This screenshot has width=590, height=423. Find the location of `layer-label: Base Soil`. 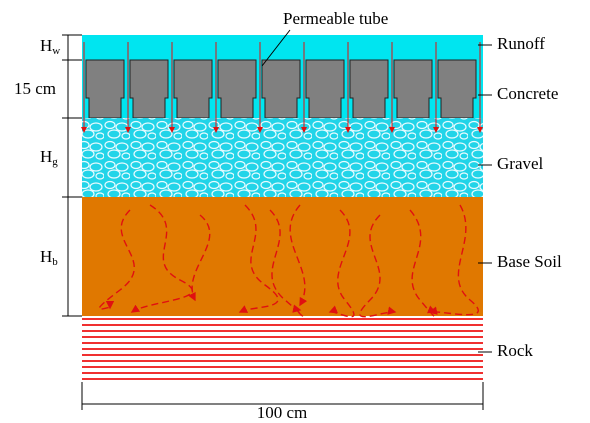

layer-label: Base Soil is located at coordinates (529, 261).